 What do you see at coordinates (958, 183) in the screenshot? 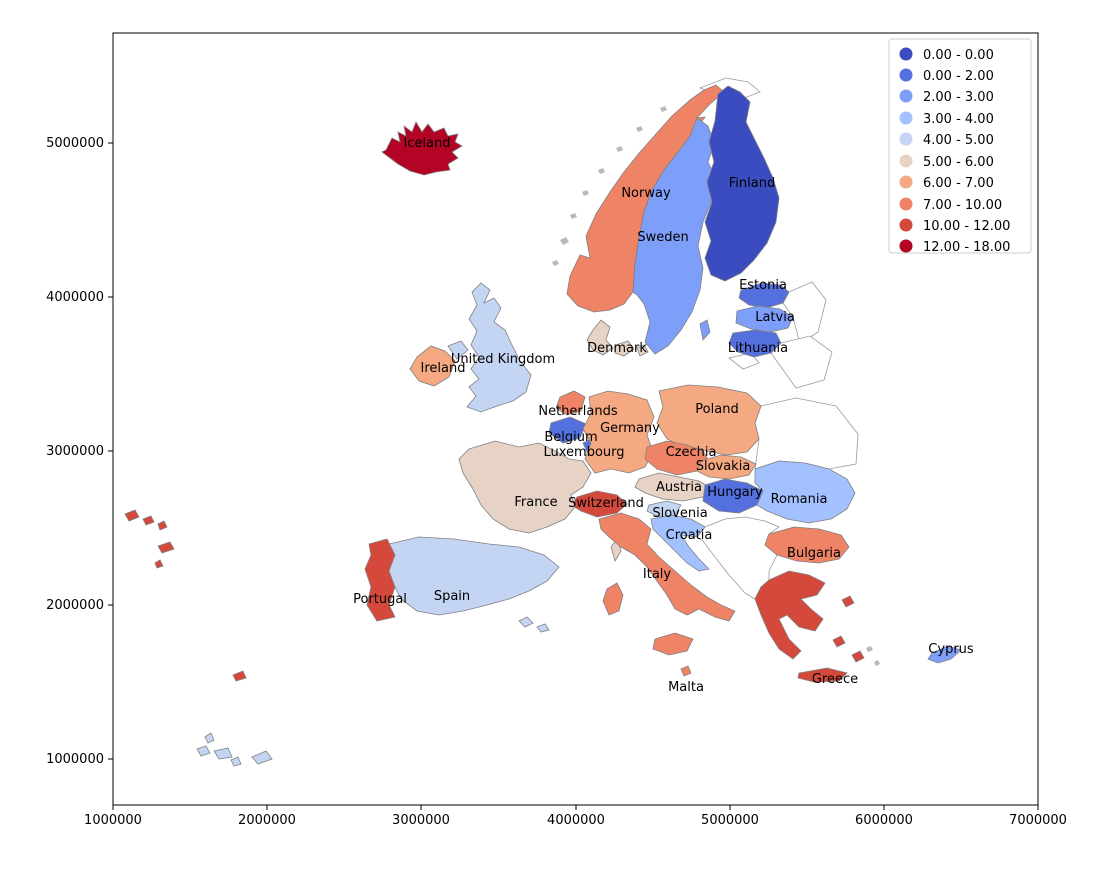
I see `legend-entry-label: 6.00 - 7.00` at bounding box center [958, 183].